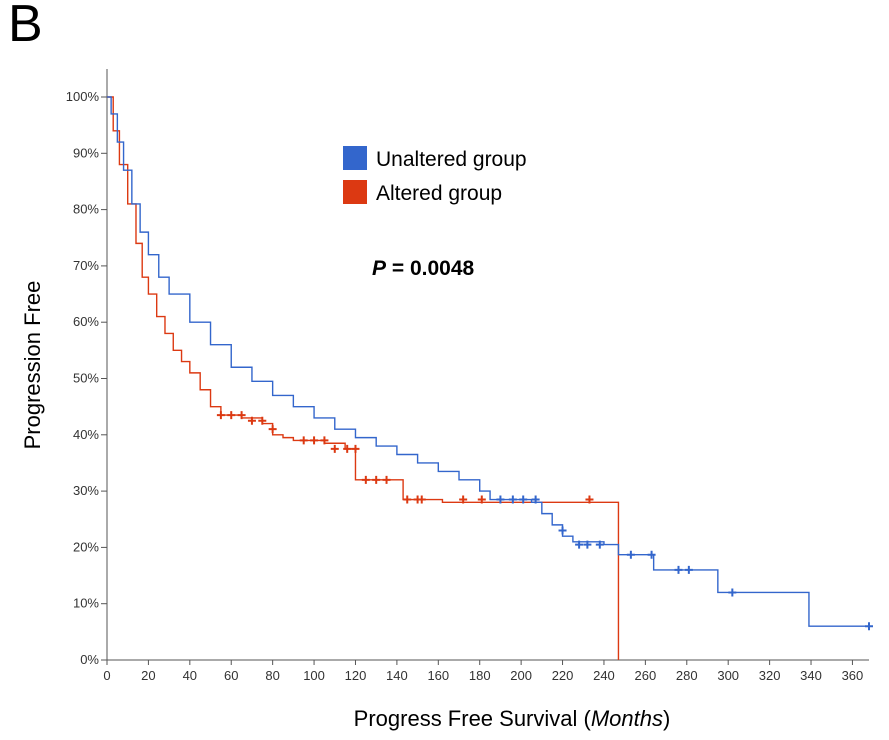 The image size is (889, 740). I want to click on p-value-text: = 0.0048, so click(430, 268).